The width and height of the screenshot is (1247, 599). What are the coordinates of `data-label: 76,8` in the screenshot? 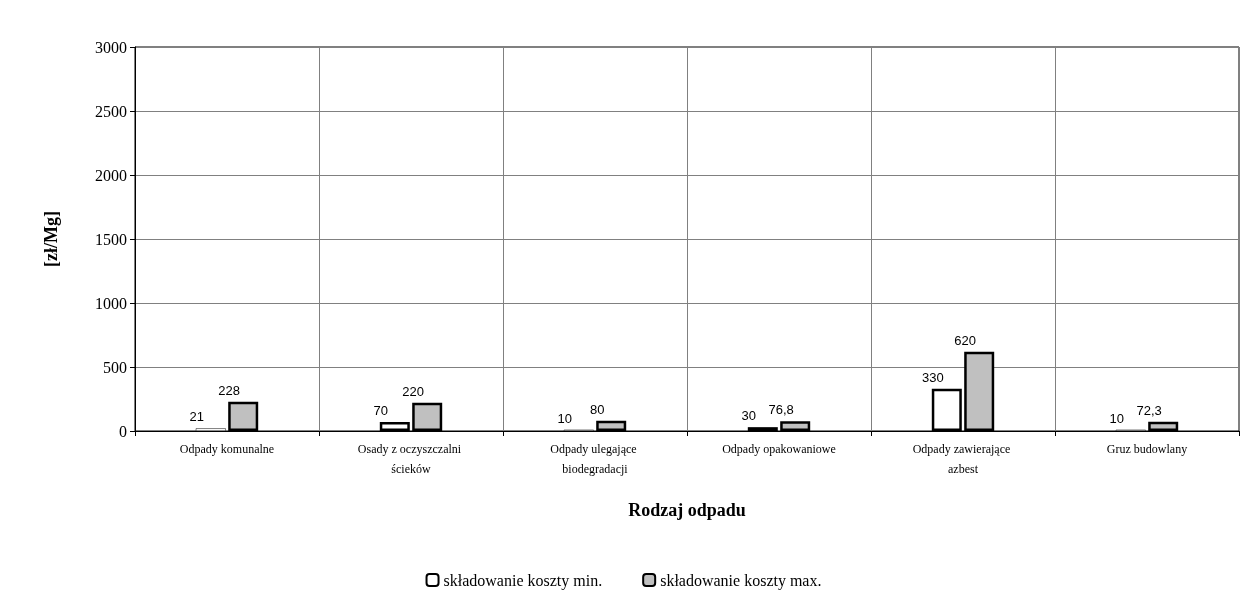 It's located at (781, 410).